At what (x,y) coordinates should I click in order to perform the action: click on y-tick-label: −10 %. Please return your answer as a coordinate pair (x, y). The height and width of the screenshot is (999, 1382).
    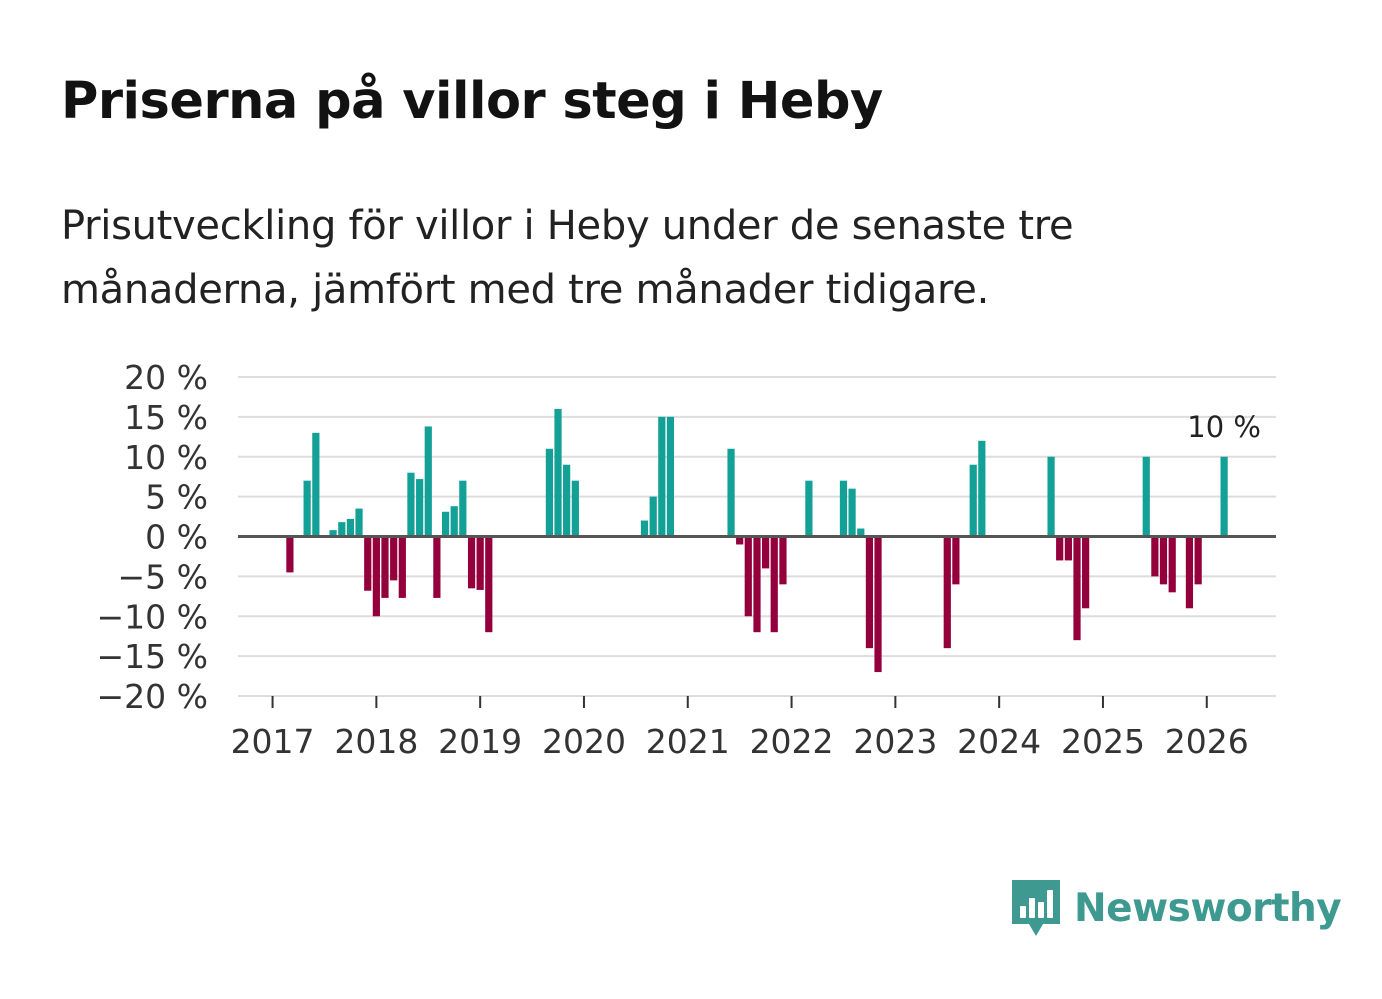
    Looking at the image, I should click on (153, 616).